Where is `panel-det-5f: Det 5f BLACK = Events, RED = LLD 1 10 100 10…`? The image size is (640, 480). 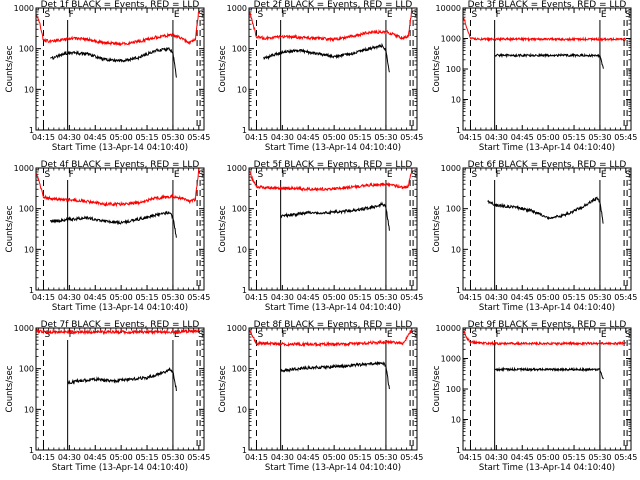 panel-det-5f: Det 5f BLACK = Events, RED = LLD 1 10 100 10… is located at coordinates (320, 236).